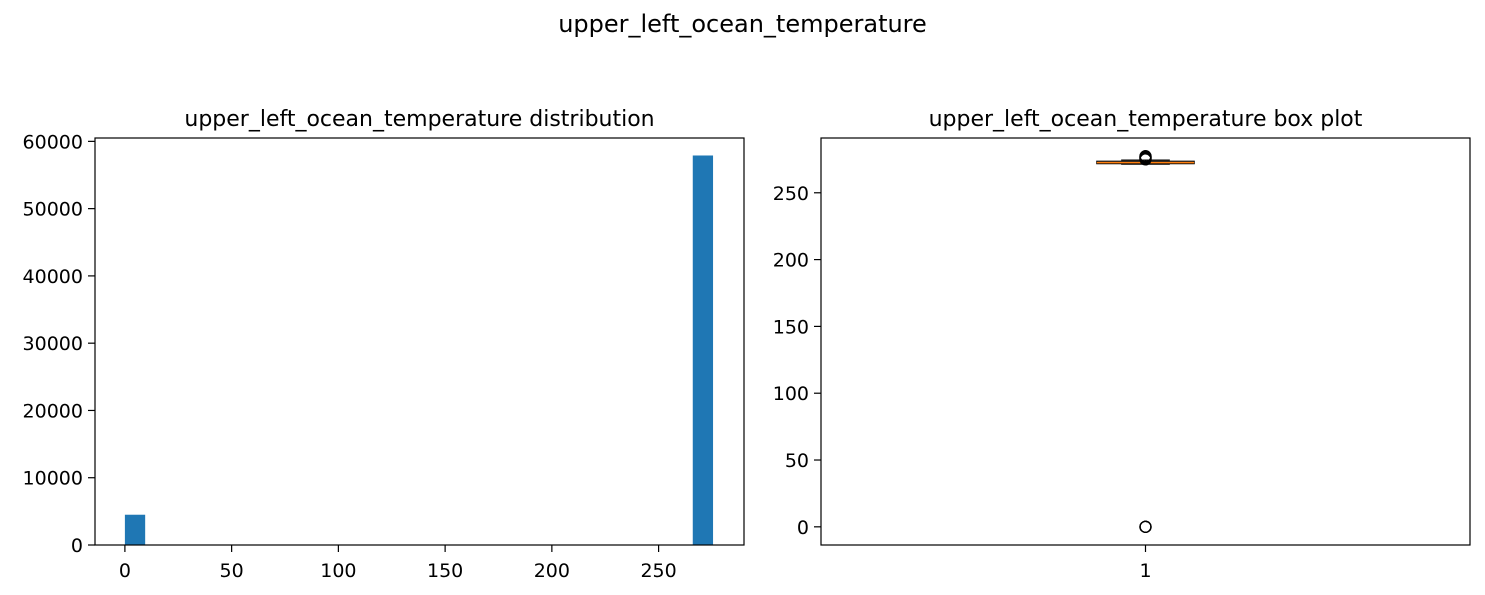 This screenshot has width=1485, height=595. What do you see at coordinates (1146, 119) in the screenshot?
I see `boxplot-title: upper_left_ocean_temperature box plot` at bounding box center [1146, 119].